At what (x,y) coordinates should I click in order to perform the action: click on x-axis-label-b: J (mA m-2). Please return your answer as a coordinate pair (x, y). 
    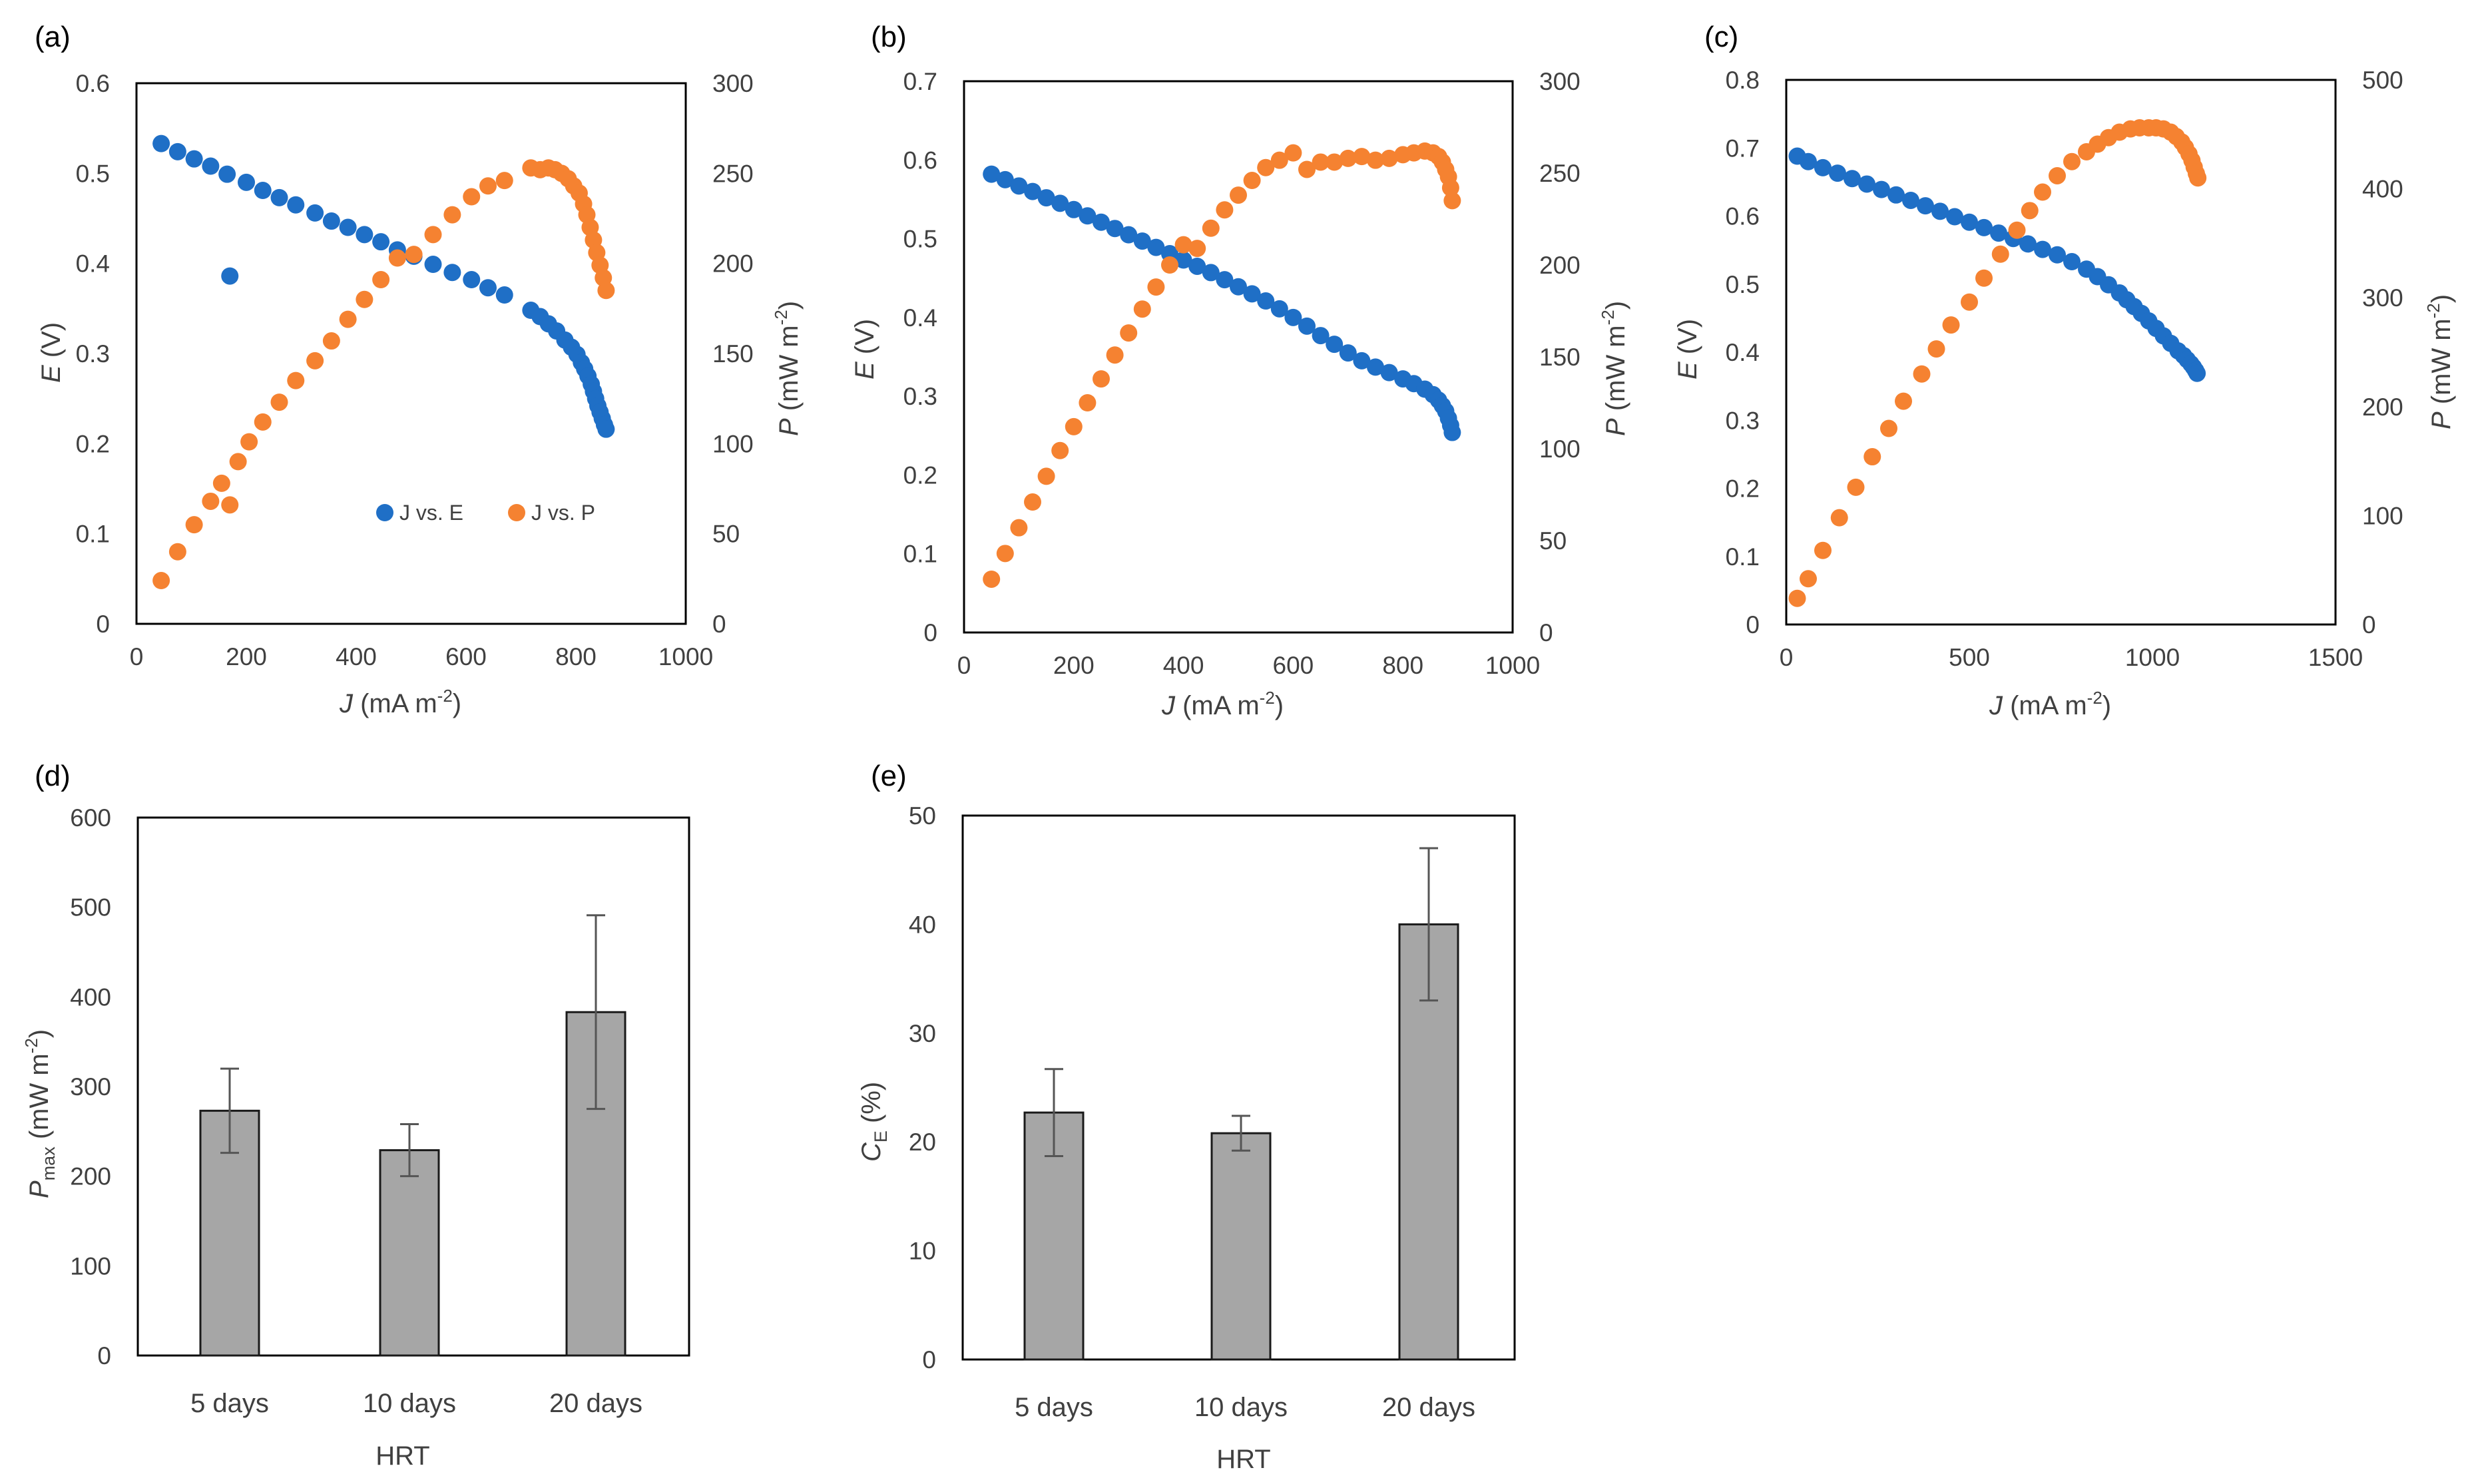
    Looking at the image, I should click on (1222, 704).